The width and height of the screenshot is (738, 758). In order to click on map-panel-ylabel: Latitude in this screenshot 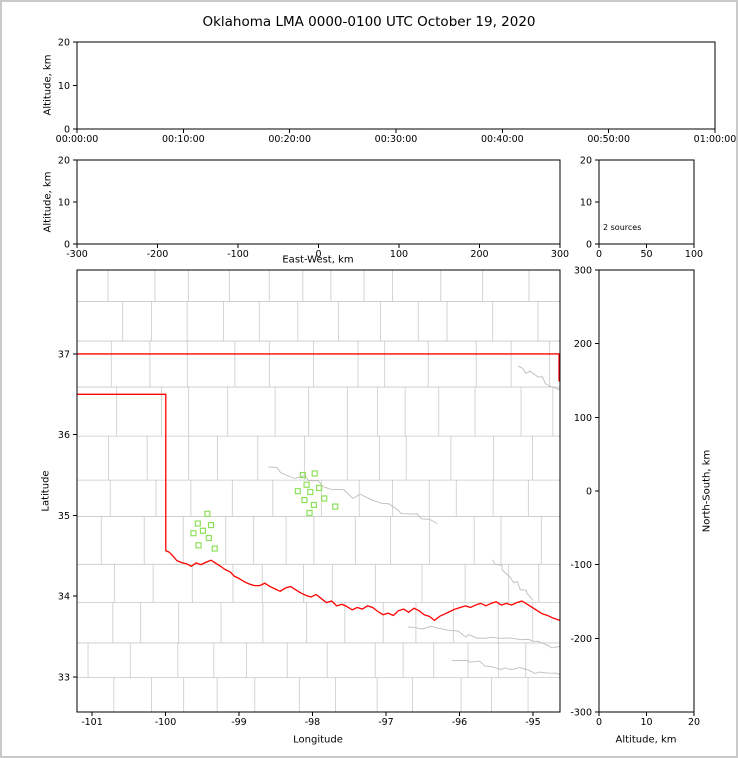, I will do `click(46, 491)`.